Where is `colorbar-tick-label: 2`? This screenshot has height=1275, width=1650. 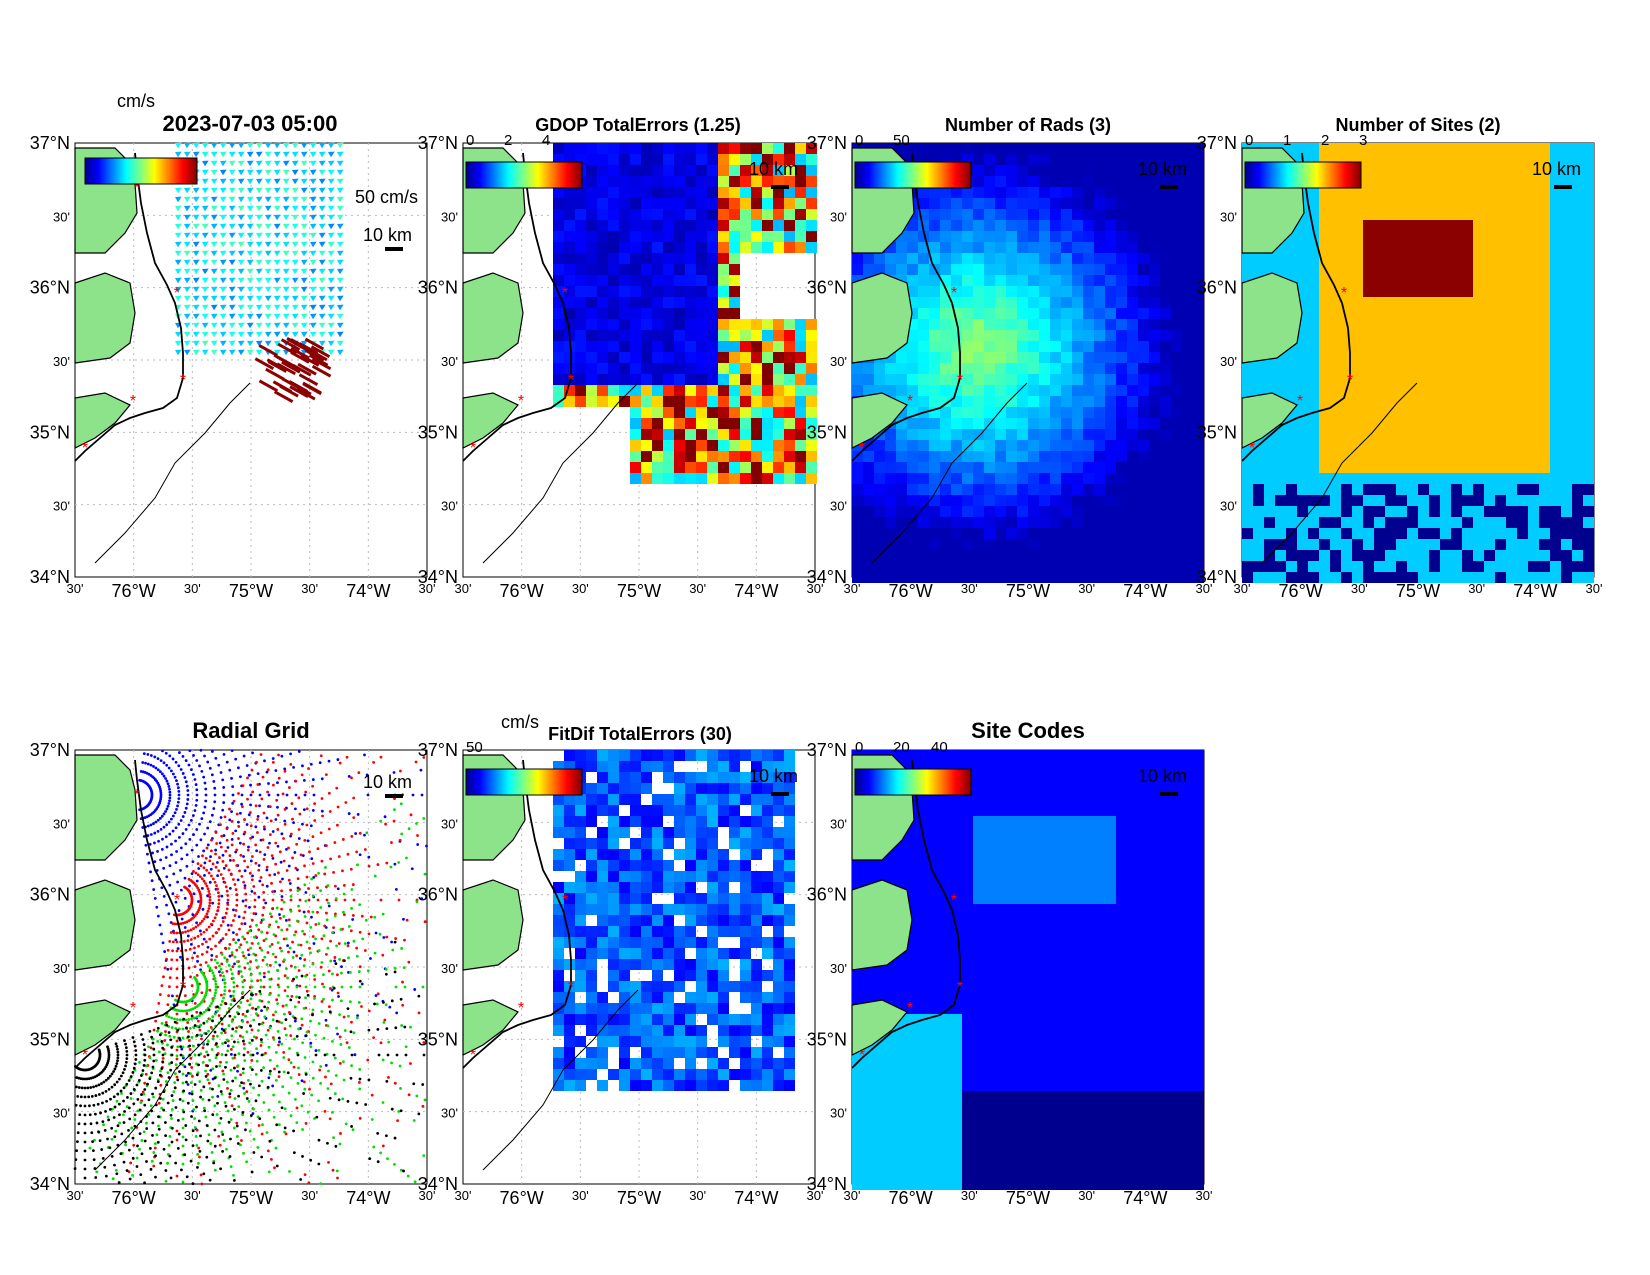 colorbar-tick-label: 2 is located at coordinates (1325, 140).